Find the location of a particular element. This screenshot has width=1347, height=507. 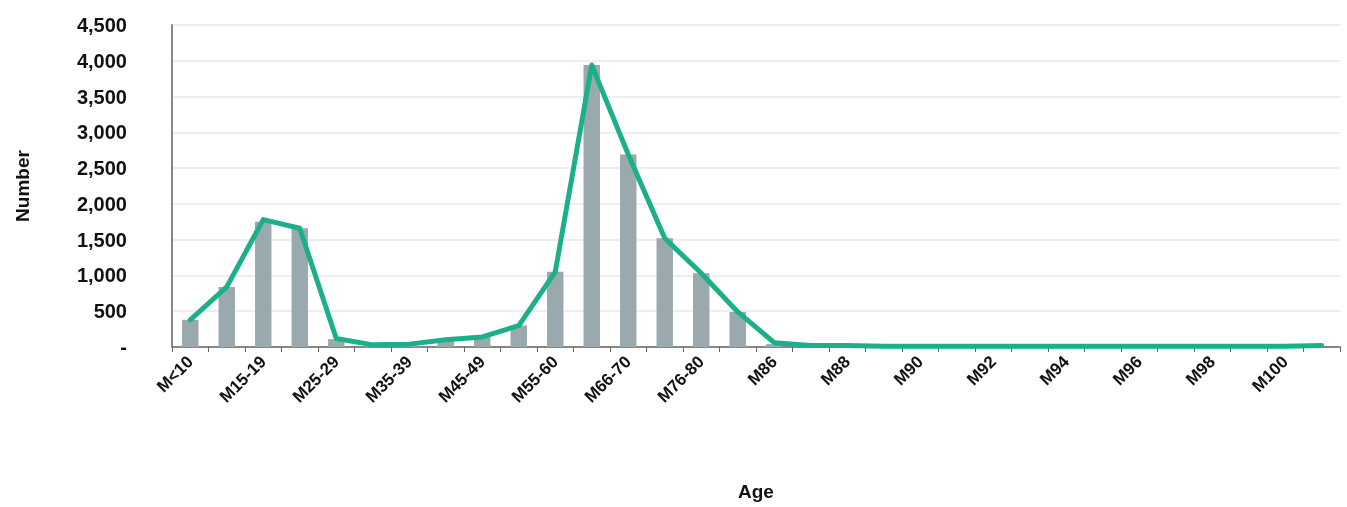

y-tick-label: 2,500 is located at coordinates (101, 168).